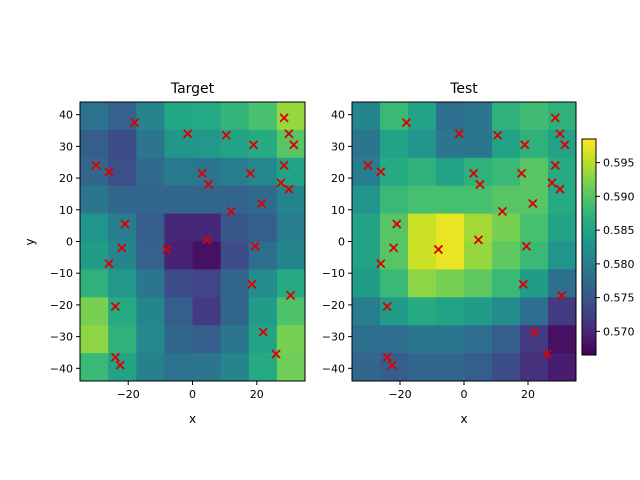 The width and height of the screenshot is (640, 480). What do you see at coordinates (192, 394) in the screenshot?
I see `x-tick-label: 0` at bounding box center [192, 394].